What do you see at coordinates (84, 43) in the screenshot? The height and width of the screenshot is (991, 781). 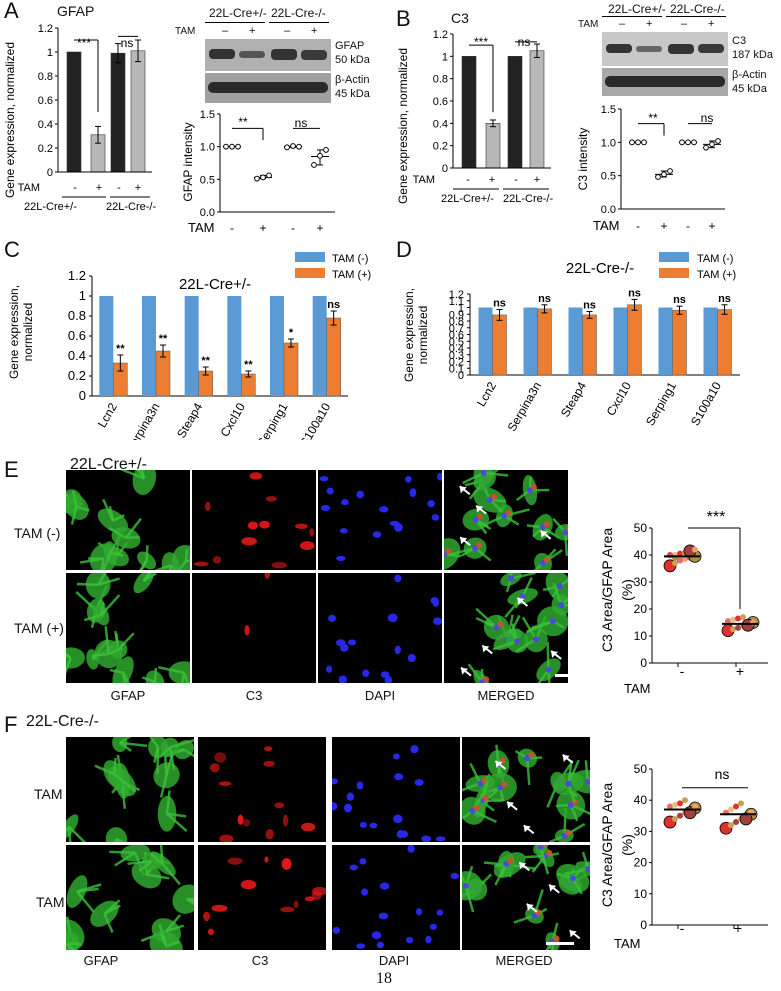 I see `sig-a-main: ***` at bounding box center [84, 43].